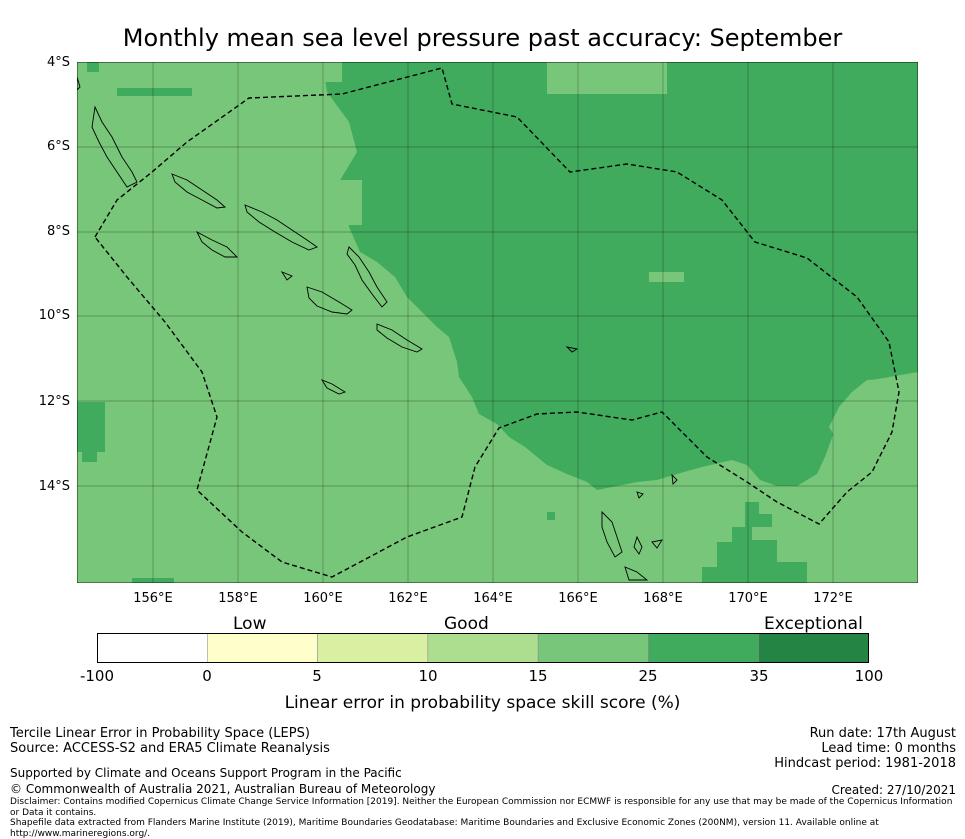 Image resolution: width=965 pixels, height=839 pixels. I want to click on island-makira, so click(399, 338).